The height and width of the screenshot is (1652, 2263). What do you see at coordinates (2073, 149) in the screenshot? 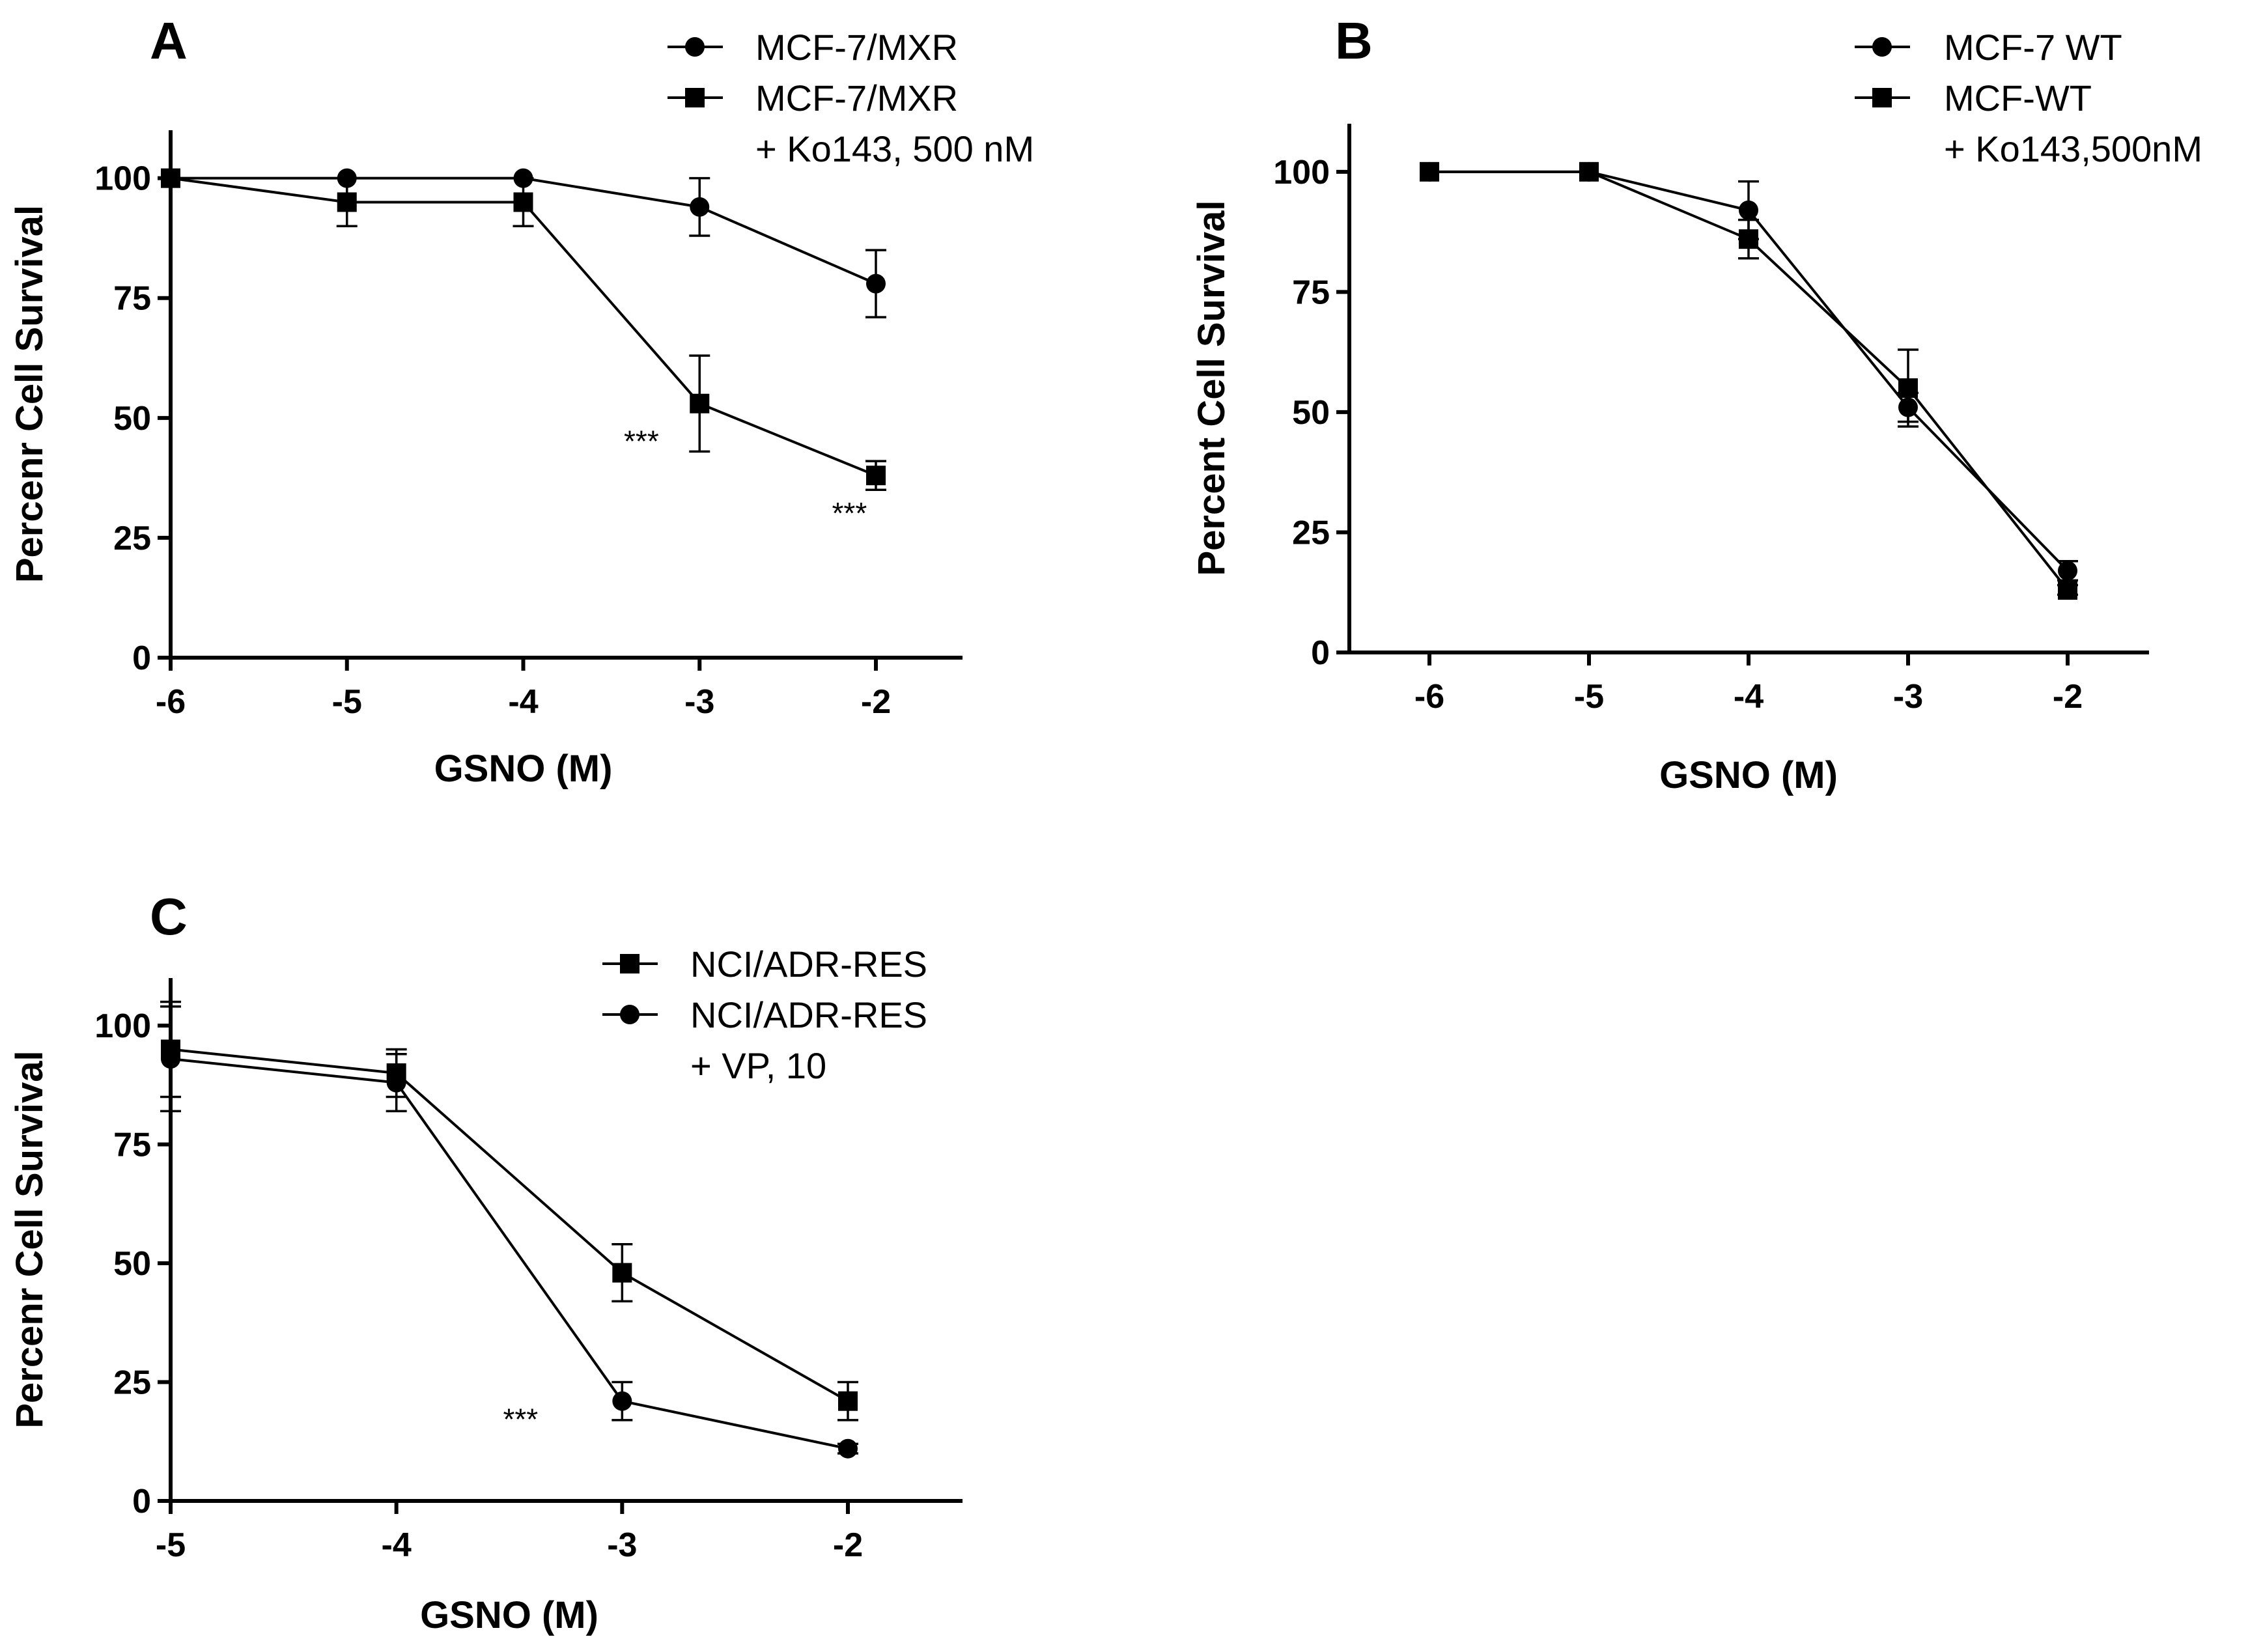
I see `legend-label: + Ko143,500nM` at bounding box center [2073, 149].